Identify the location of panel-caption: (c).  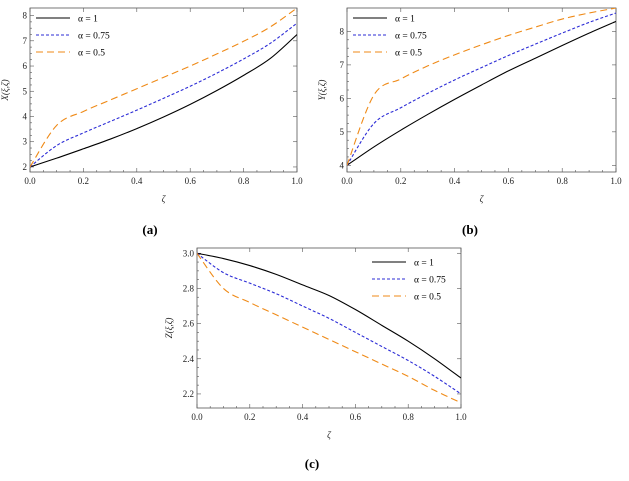
(312, 463).